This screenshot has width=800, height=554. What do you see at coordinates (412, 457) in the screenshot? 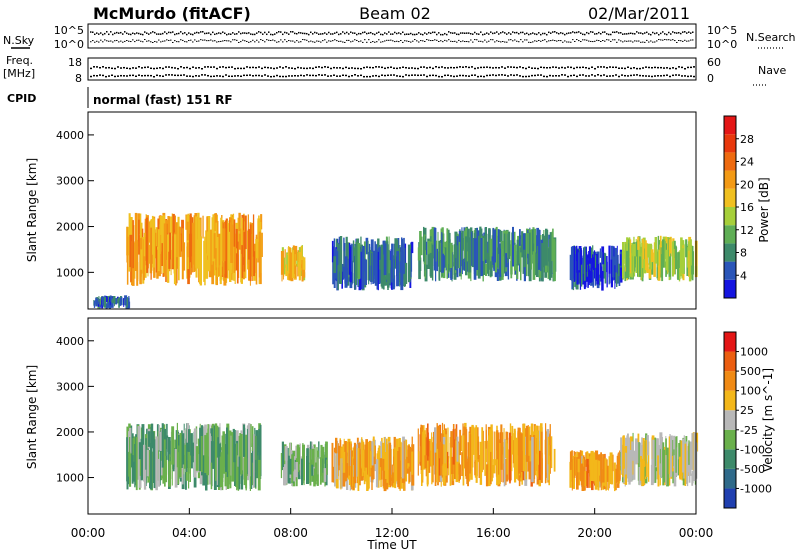
I see `velocity-data` at bounding box center [412, 457].